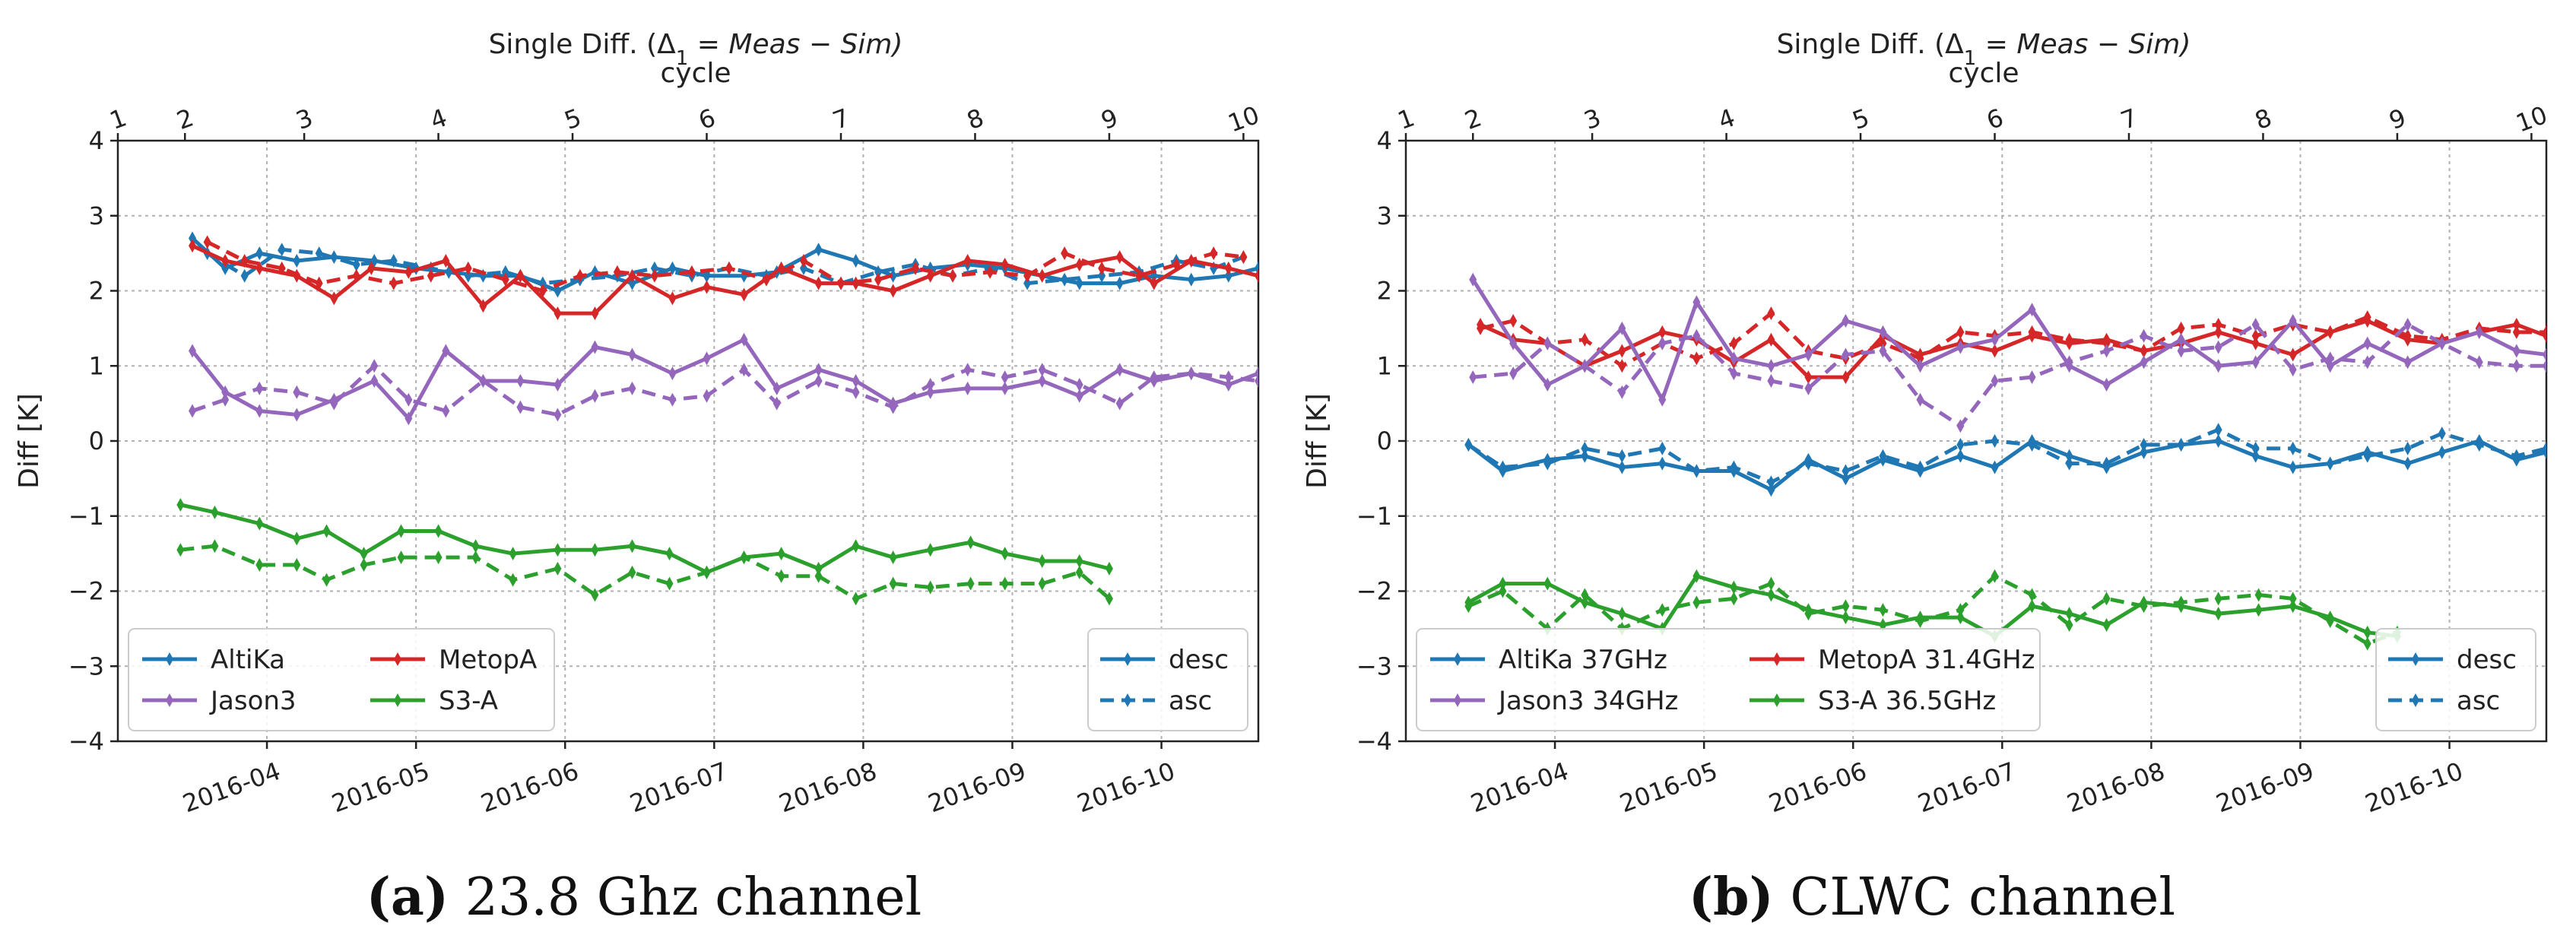 The image size is (2576, 942). I want to click on x-tick-label: 2016-08, so click(828, 787).